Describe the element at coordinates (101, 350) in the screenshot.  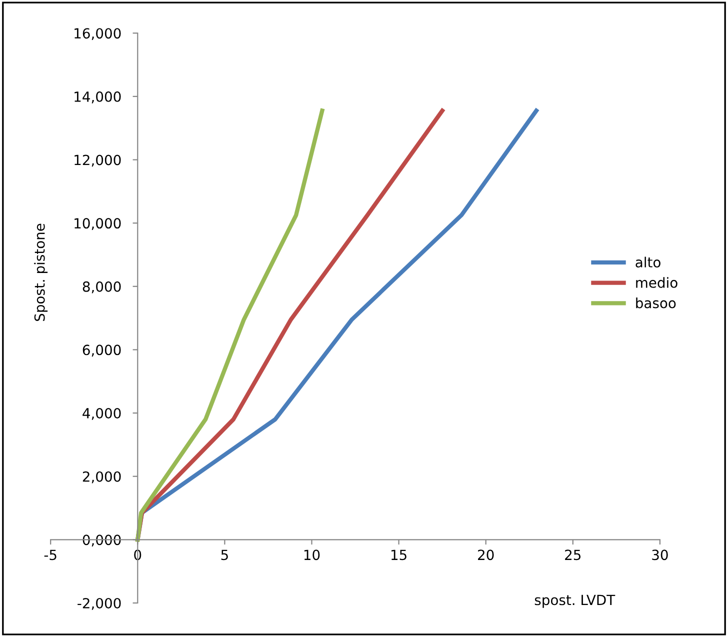
I see `y-tick-label: 6,000` at that location.